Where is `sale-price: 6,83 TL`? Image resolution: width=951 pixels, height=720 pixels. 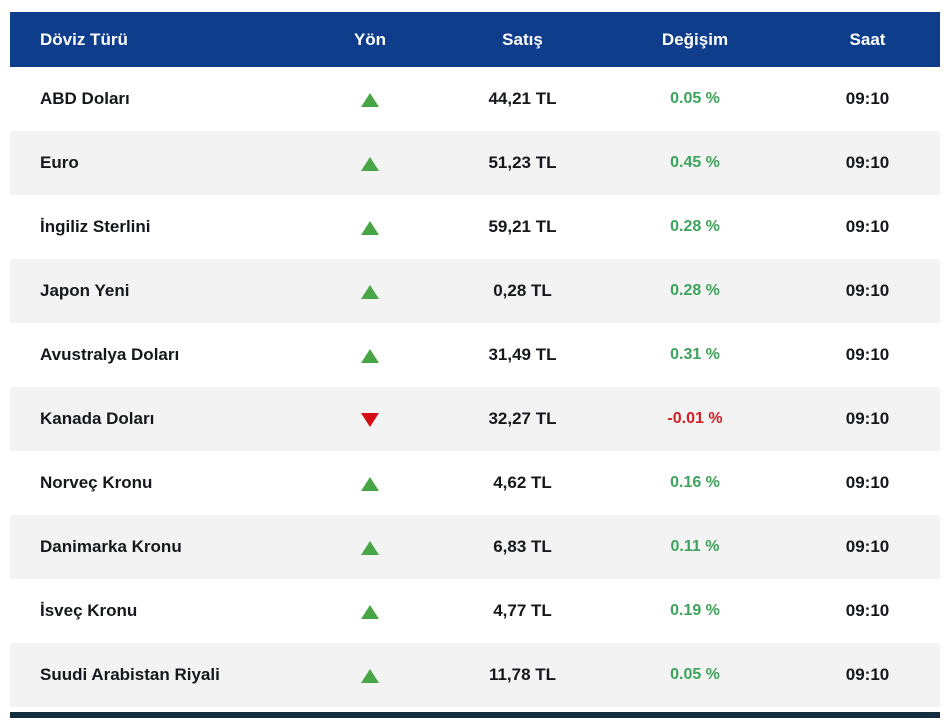
sale-price: 6,83 TL is located at coordinates (522, 546).